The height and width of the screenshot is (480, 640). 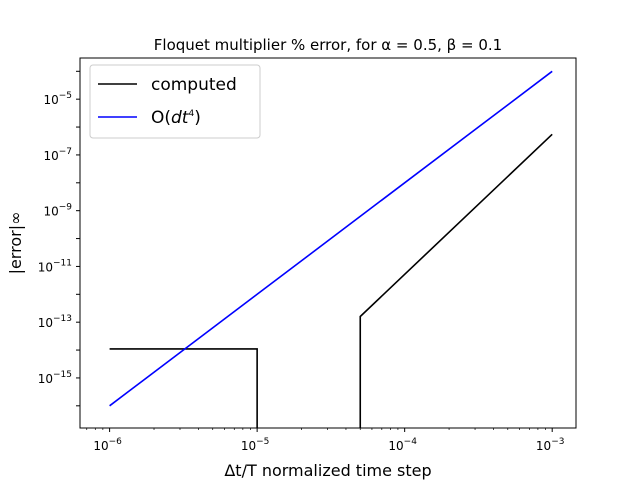 I want to click on y-tick-label: 10⁻¹¹, so click(x=55, y=266).